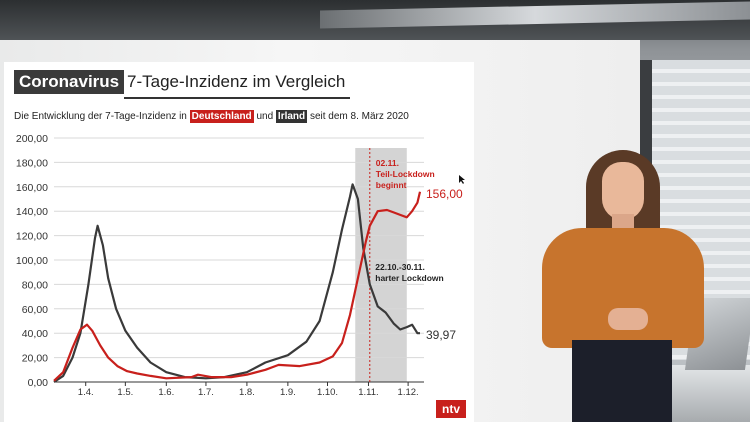 The image size is (750, 422). Describe the element at coordinates (327, 392) in the screenshot. I see `x-tick-label: 1.10.` at that location.